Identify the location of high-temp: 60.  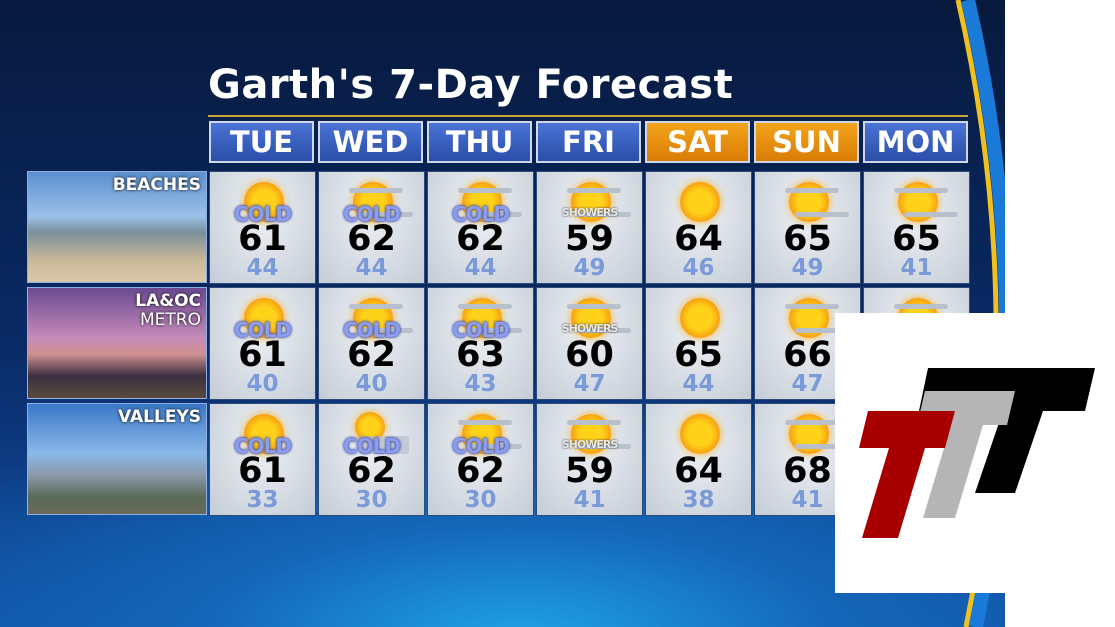
(589, 355).